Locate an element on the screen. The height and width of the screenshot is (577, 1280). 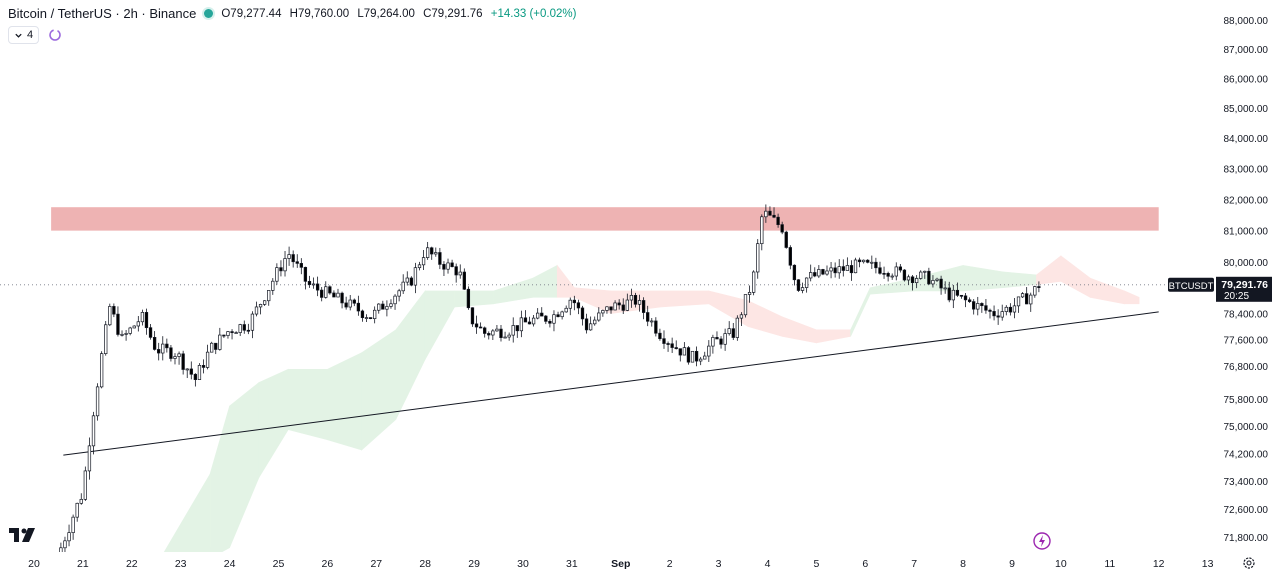
y-tick-label: 72,600.00 is located at coordinates (1246, 510).